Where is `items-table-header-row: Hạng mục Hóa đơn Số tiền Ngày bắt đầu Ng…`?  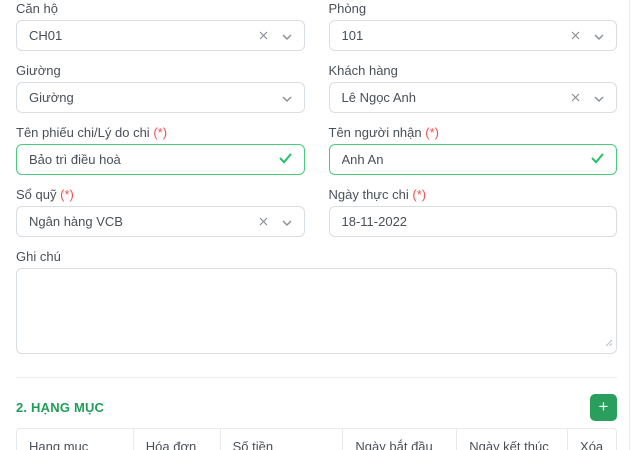 items-table-header-row: Hạng mục Hóa đơn Số tiền Ngày bắt đầu Ng… is located at coordinates (316, 439).